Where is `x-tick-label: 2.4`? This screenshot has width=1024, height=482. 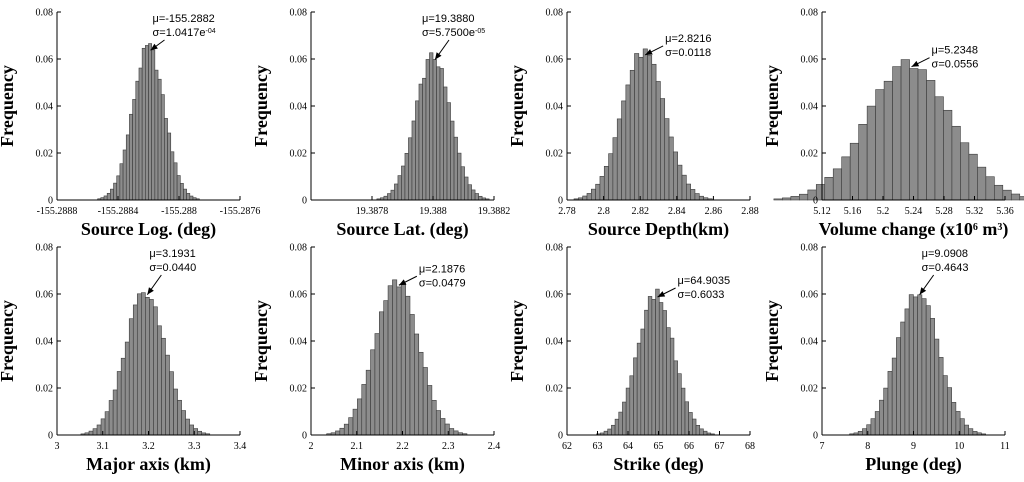 x-tick-label: 2.4 is located at coordinates (494, 446).